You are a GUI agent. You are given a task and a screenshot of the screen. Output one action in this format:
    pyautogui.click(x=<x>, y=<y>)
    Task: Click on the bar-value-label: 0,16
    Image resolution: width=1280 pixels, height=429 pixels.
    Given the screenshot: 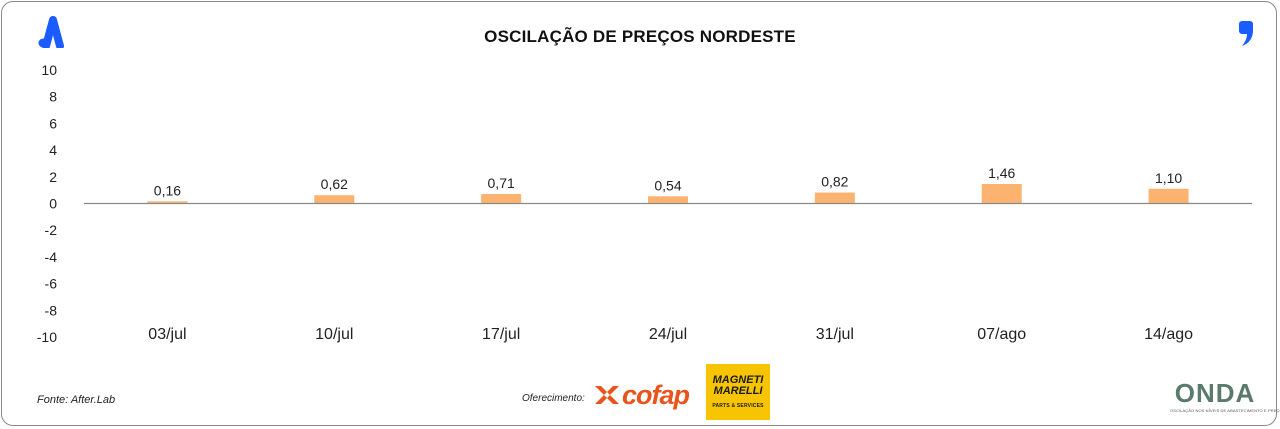 What is the action you would take?
    pyautogui.click(x=167, y=190)
    